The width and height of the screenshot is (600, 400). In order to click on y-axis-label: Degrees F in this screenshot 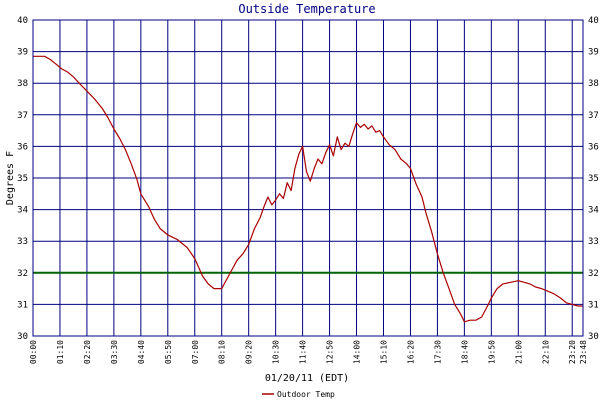, I will do `click(10, 178)`.